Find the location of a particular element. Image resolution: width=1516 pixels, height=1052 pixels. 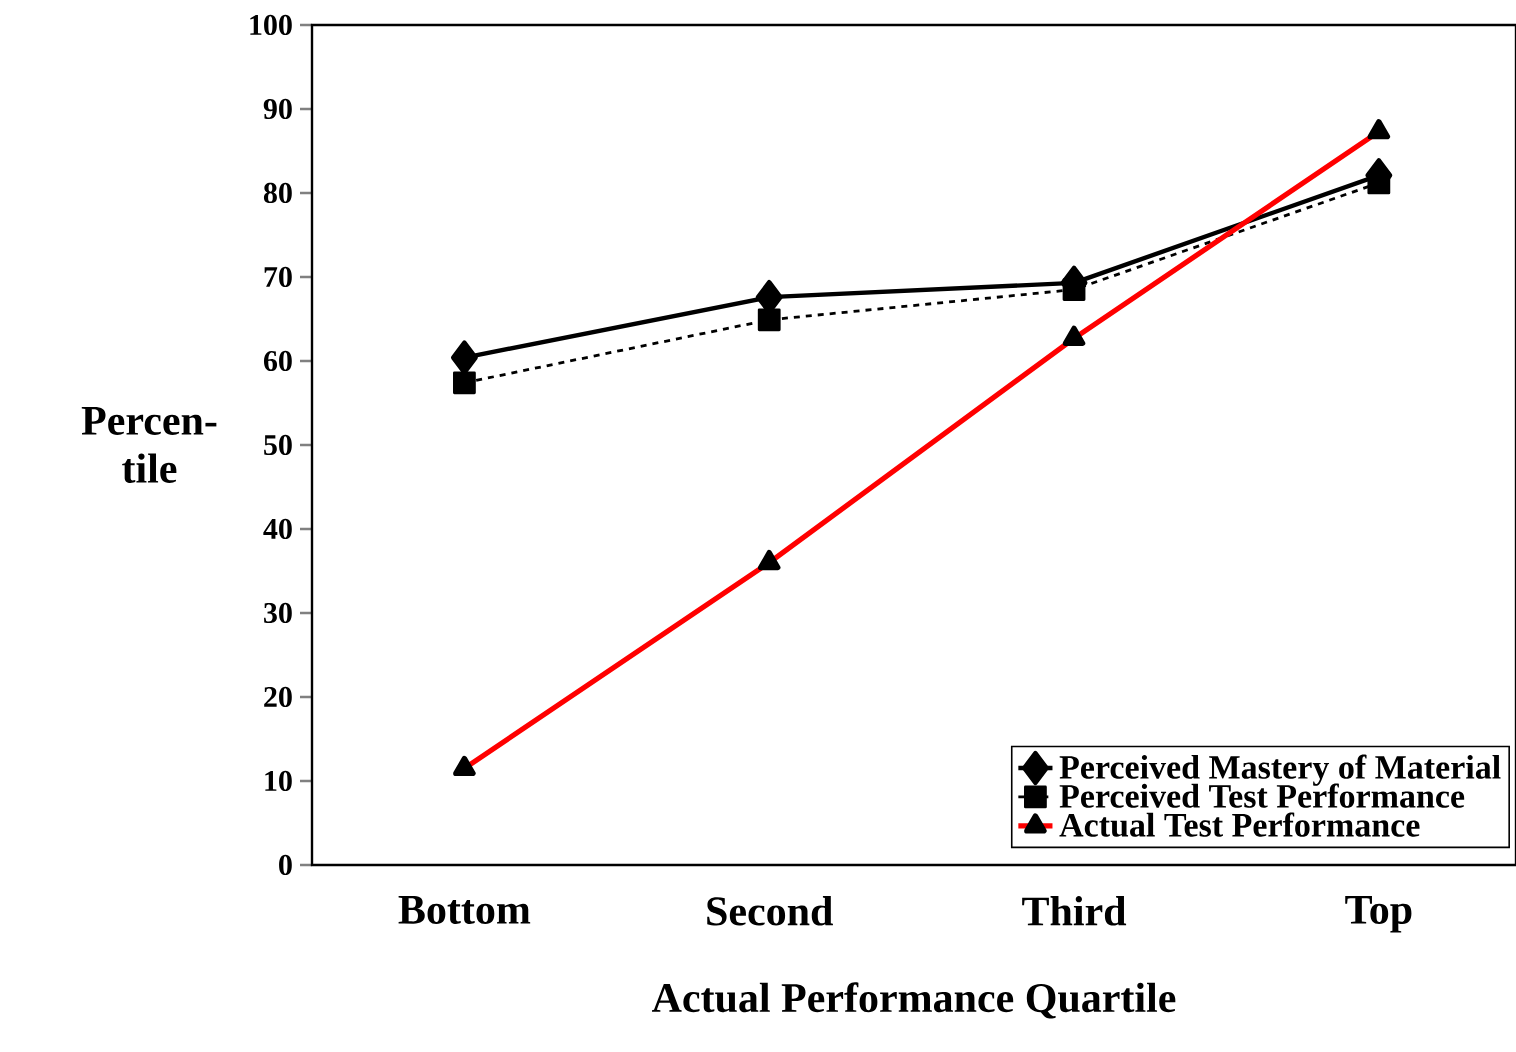

y-tick-label: 10 is located at coordinates (278, 781).